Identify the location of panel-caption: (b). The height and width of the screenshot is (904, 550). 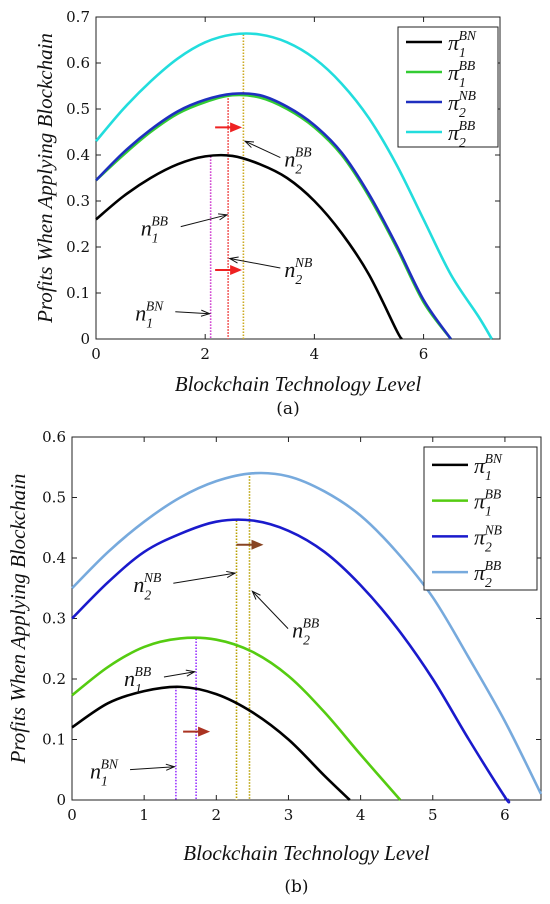
(296, 887).